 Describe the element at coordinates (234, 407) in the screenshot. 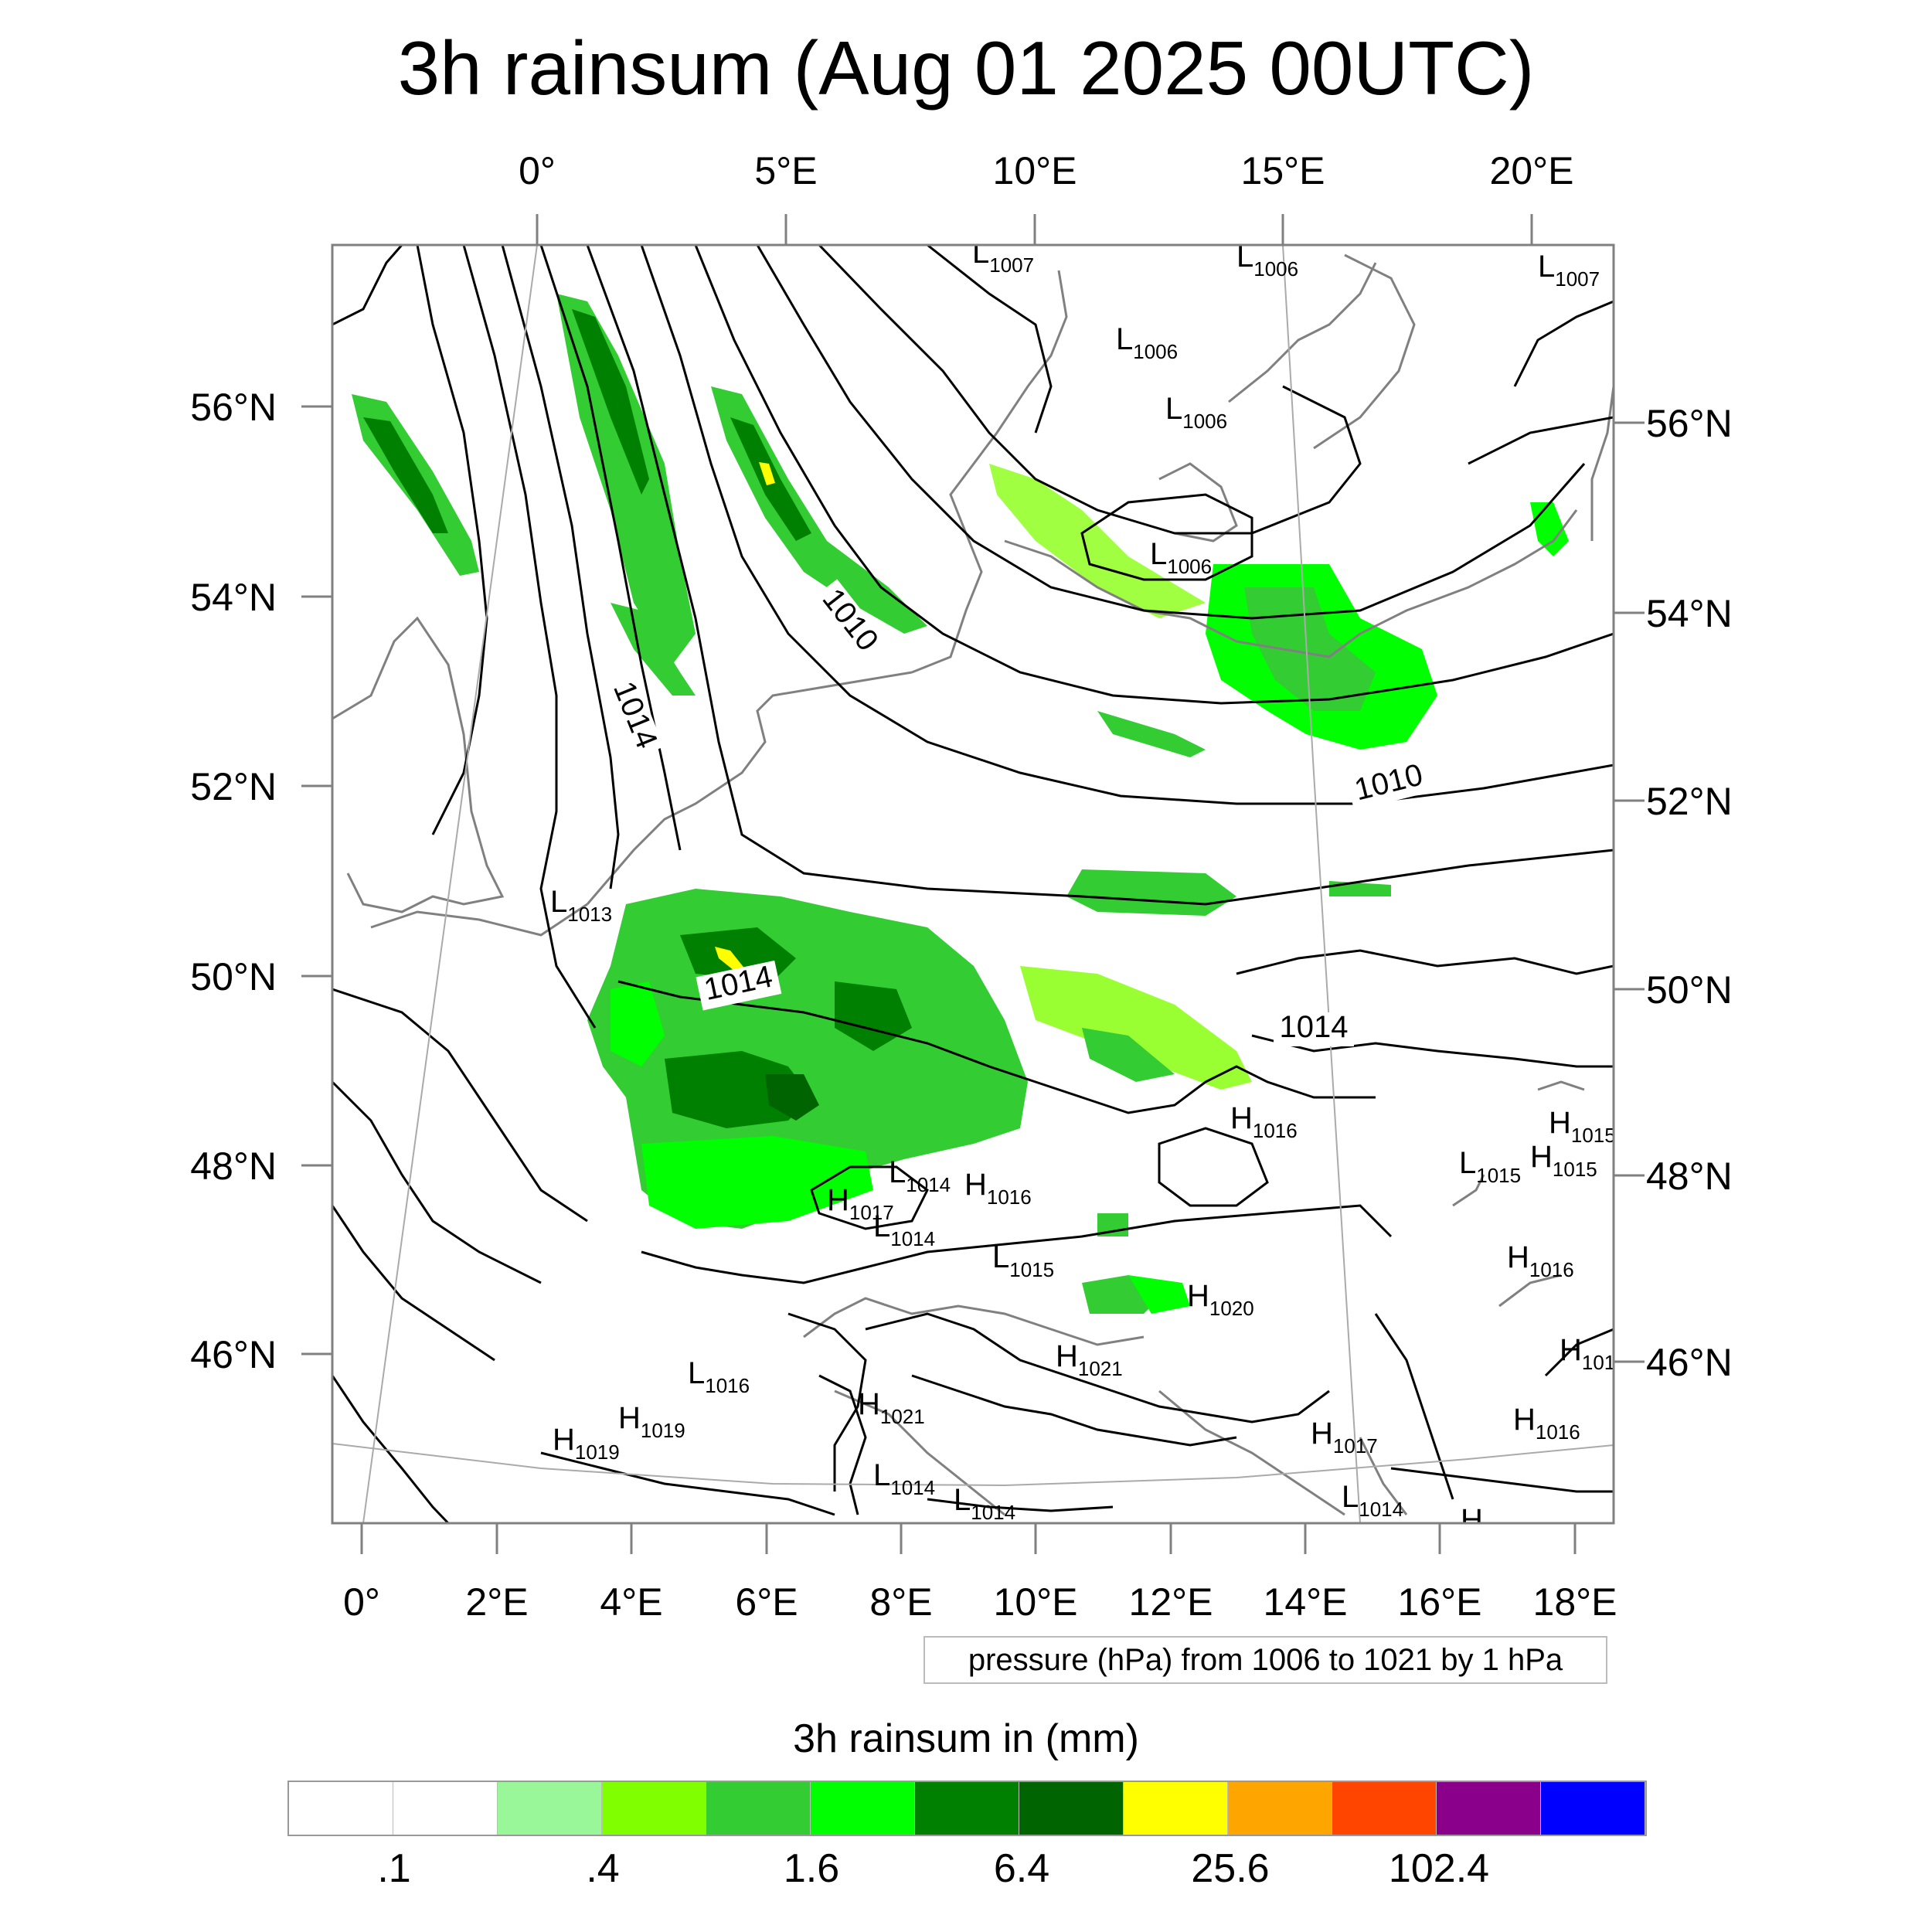

I see `left-lat-label: 56°N` at that location.